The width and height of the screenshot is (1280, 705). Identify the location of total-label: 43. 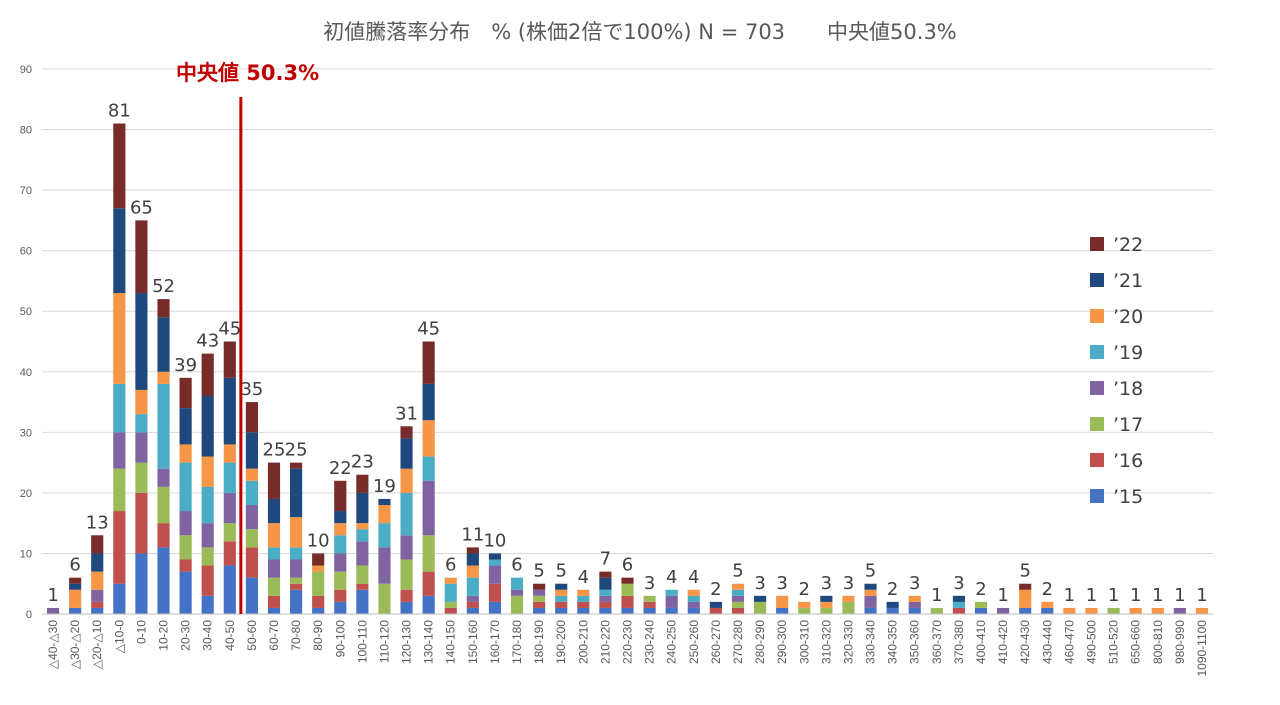
(207, 341).